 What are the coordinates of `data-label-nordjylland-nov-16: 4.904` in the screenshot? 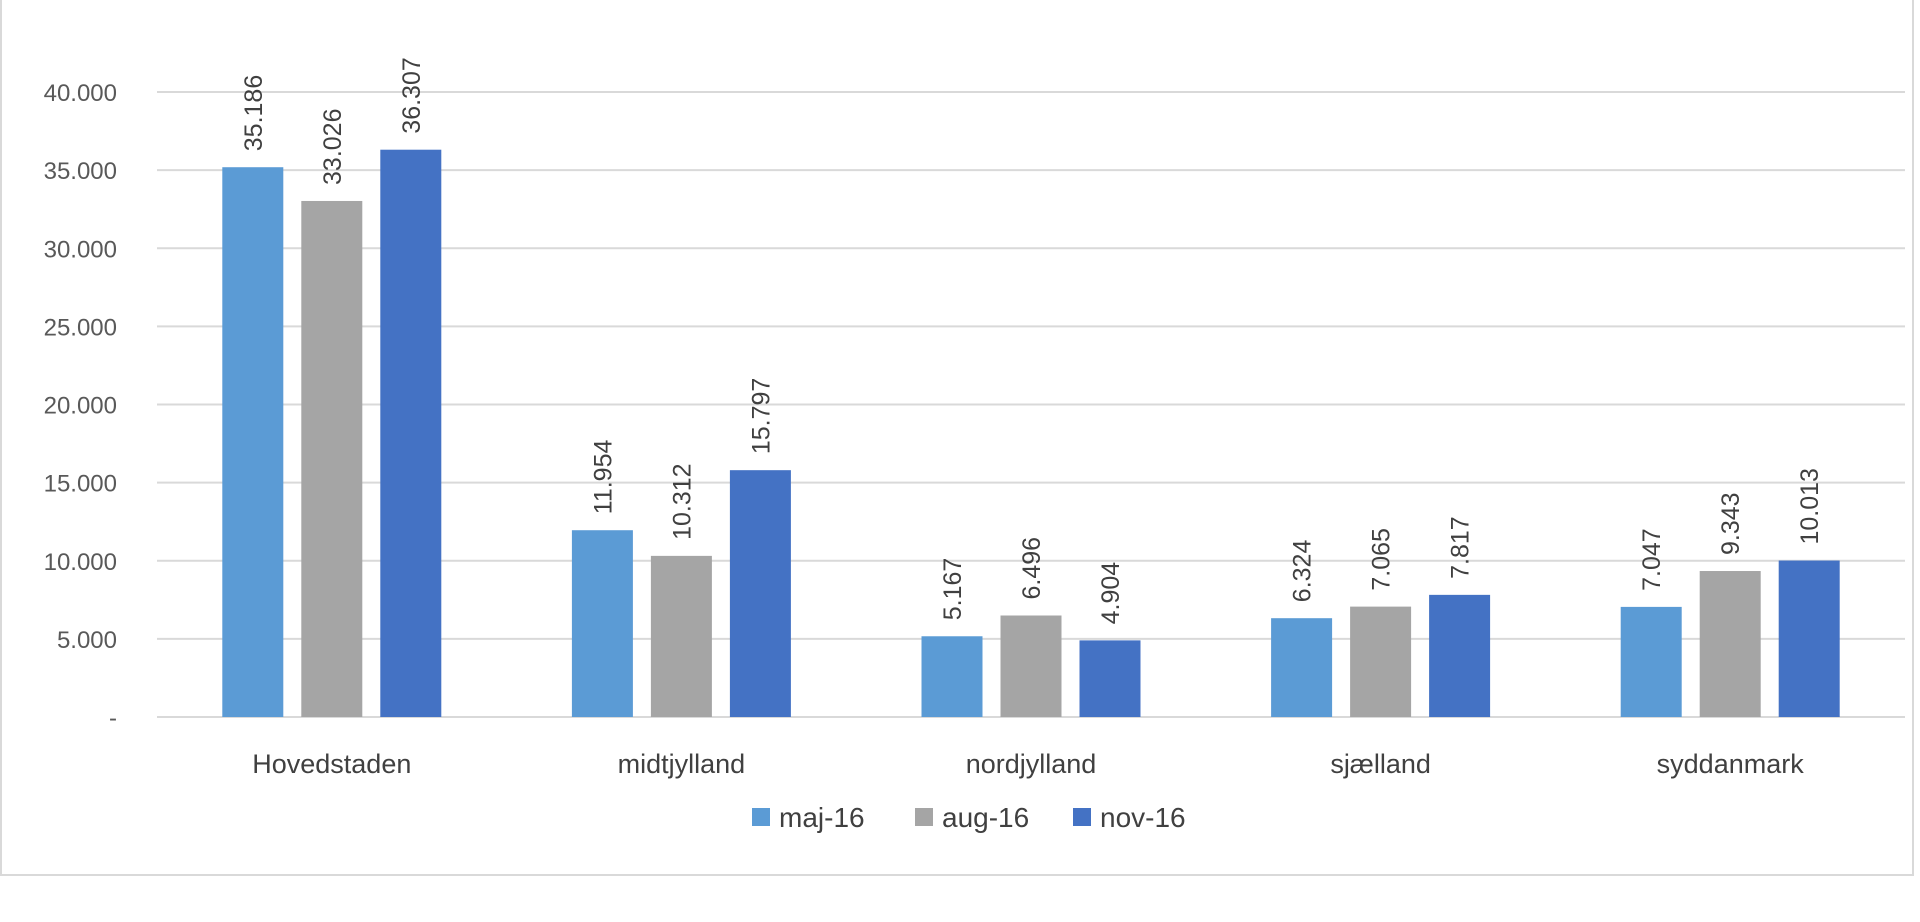 It's located at (1111, 593).